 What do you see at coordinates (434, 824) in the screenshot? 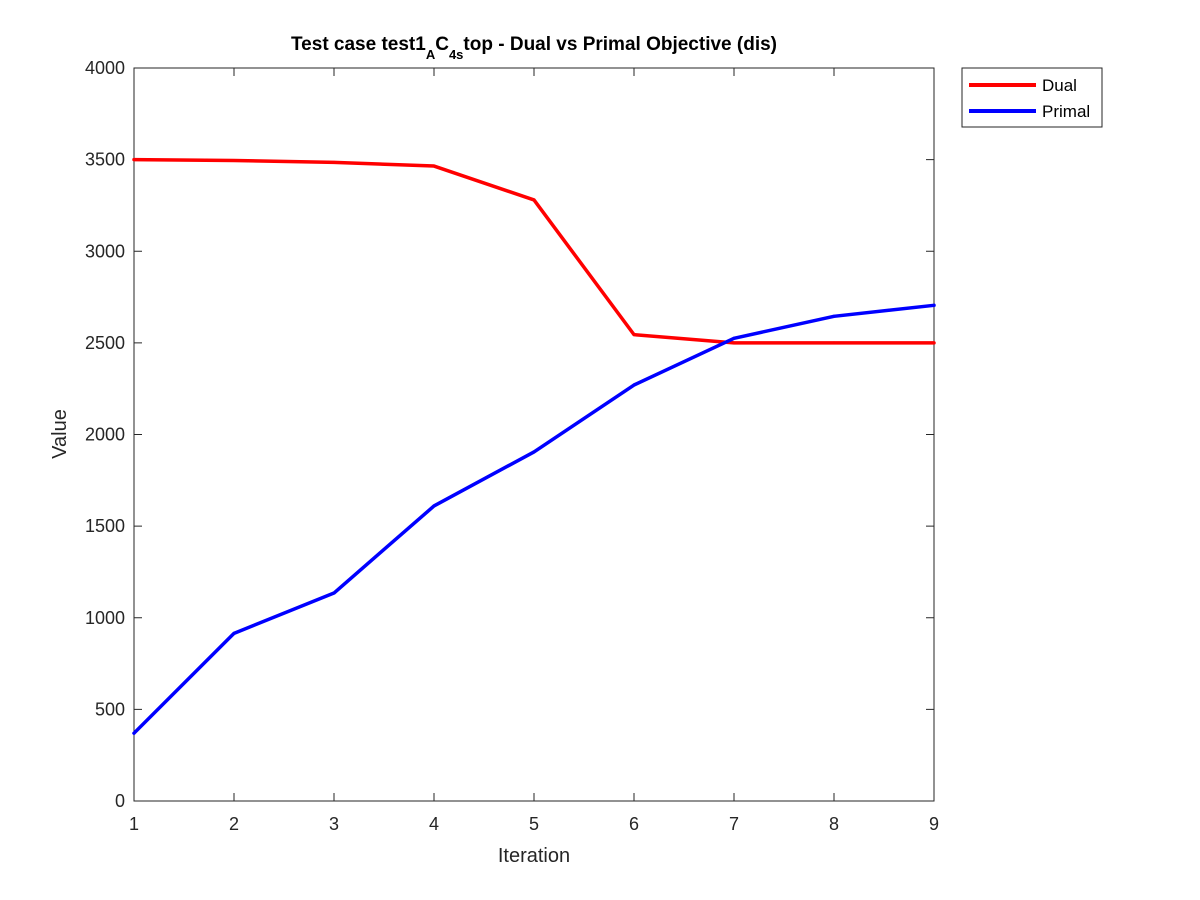
I see `x-tick-label: 4` at bounding box center [434, 824].